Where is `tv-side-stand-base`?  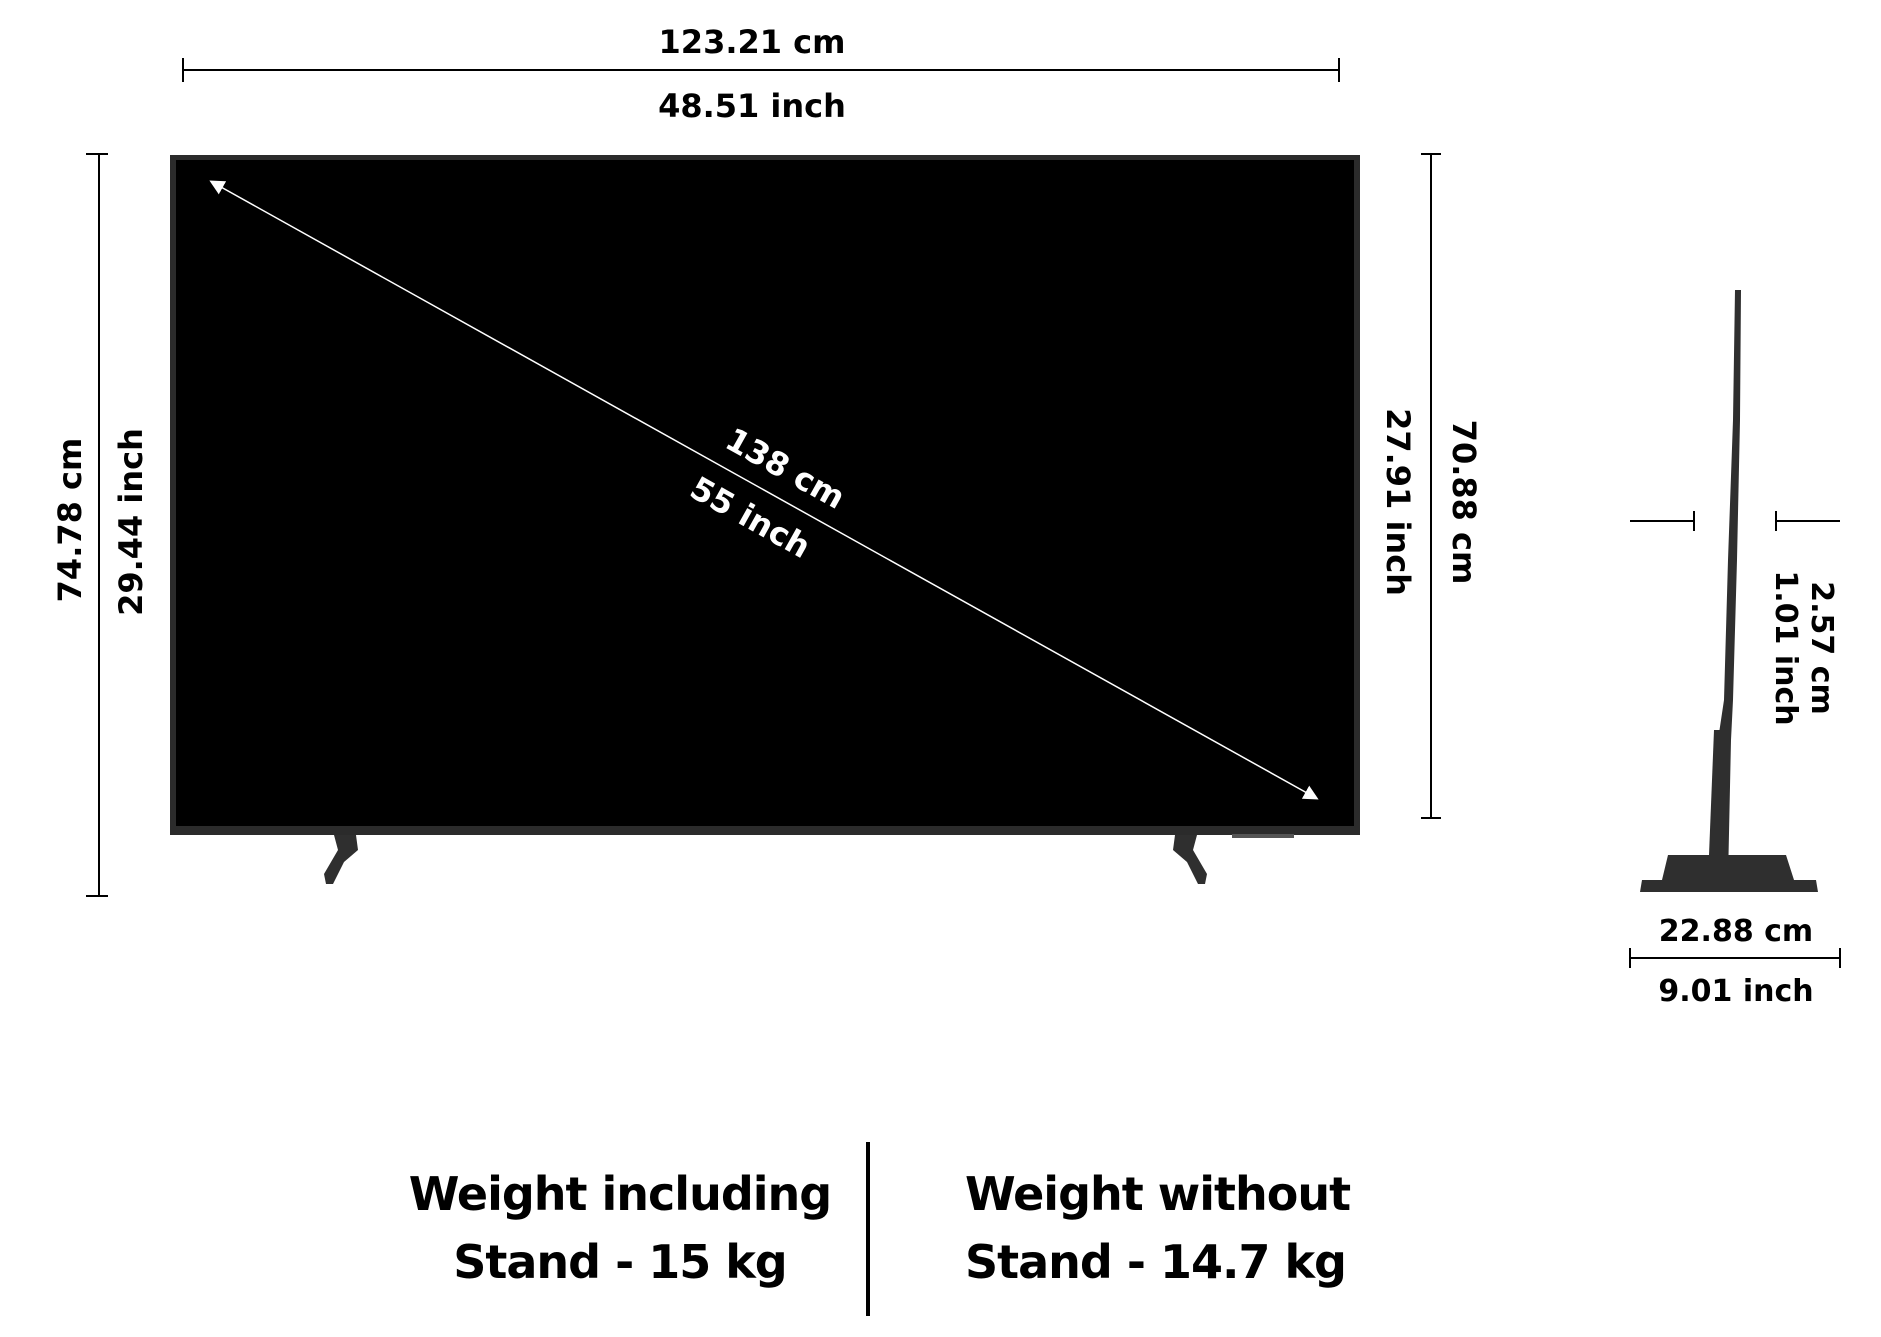
tv-side-stand-base is located at coordinates (1729, 873).